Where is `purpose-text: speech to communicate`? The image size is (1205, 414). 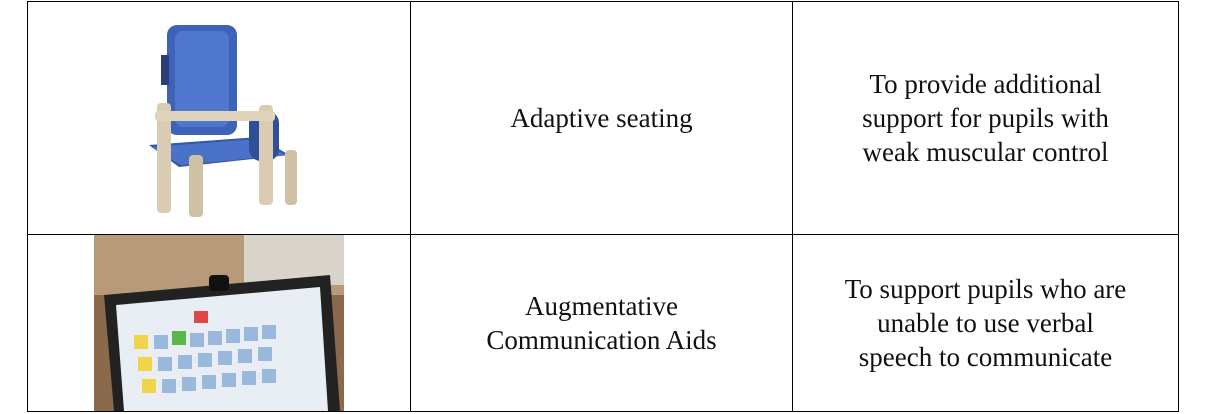
purpose-text: speech to communicate is located at coordinates (985, 357).